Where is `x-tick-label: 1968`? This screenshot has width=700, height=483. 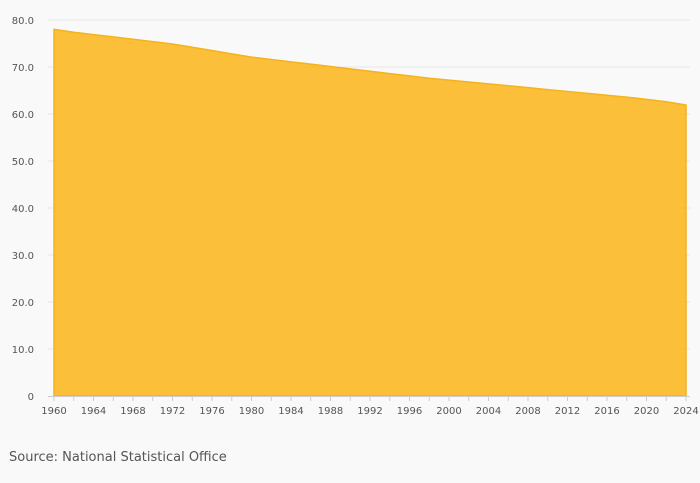 x-tick-label: 1968 is located at coordinates (132, 411).